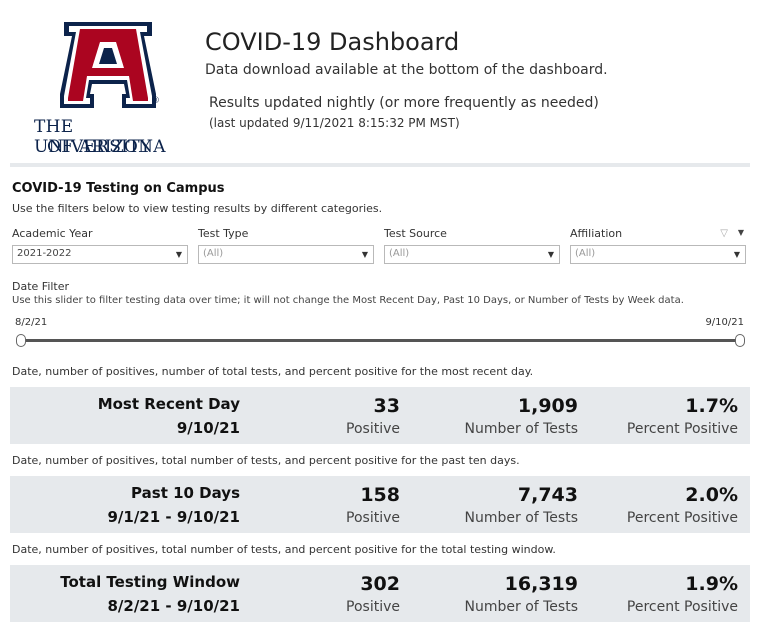 This screenshot has width=760, height=632. What do you see at coordinates (150, 594) in the screenshot?
I see `period-title-block: Total Testing Window 8/2/21 - 9/10/21` at bounding box center [150, 594].